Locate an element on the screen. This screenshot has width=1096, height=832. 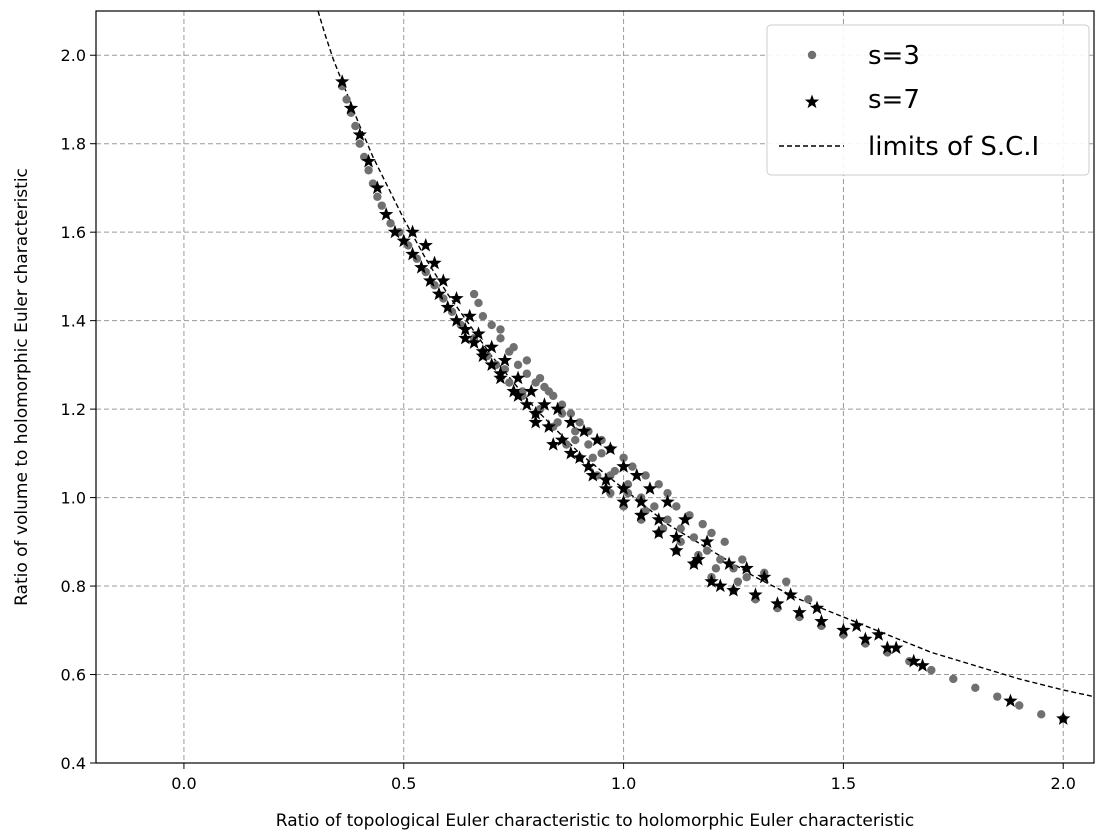
y-tick-label: 0.8 is located at coordinates (73, 586).